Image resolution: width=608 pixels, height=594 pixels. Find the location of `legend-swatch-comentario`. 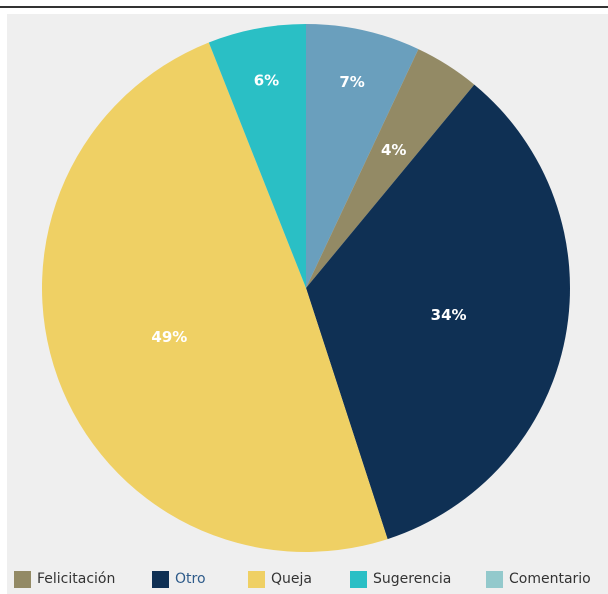

legend-swatch-comentario is located at coordinates (494, 579).